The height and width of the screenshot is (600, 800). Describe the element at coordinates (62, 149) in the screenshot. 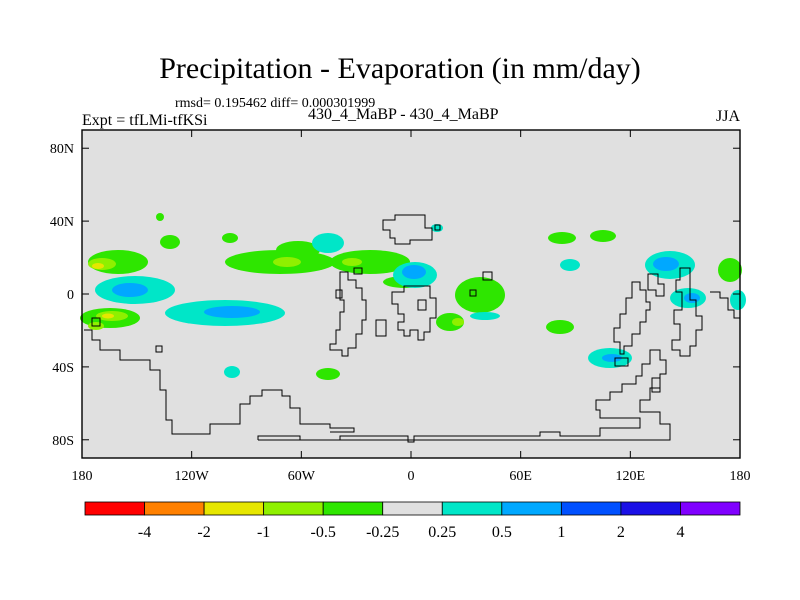

I see `lat-tick-label: 80N` at that location.